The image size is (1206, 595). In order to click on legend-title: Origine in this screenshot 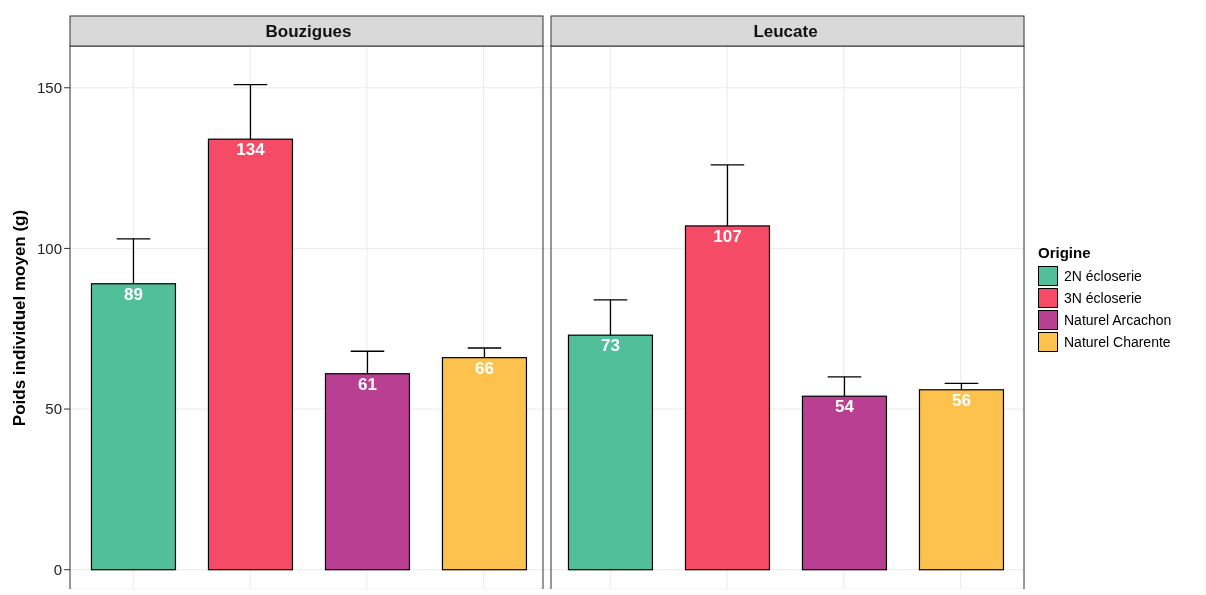, I will do `click(1065, 252)`.